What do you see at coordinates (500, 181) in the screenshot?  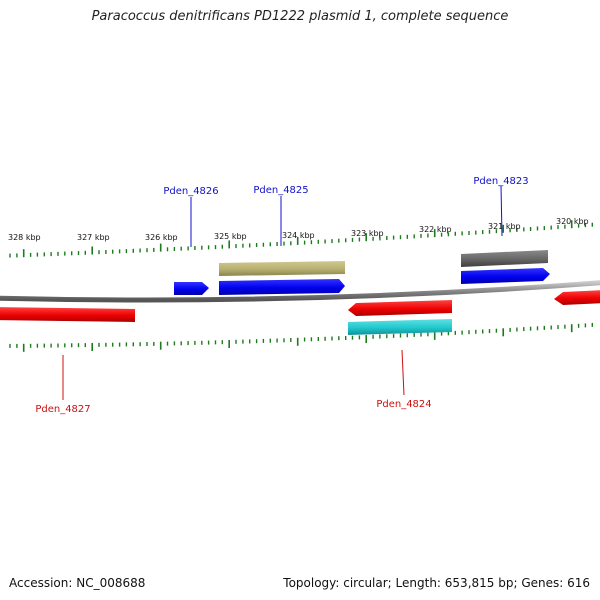 I see `gene-label-pden-4823: Pden_4823` at bounding box center [500, 181].